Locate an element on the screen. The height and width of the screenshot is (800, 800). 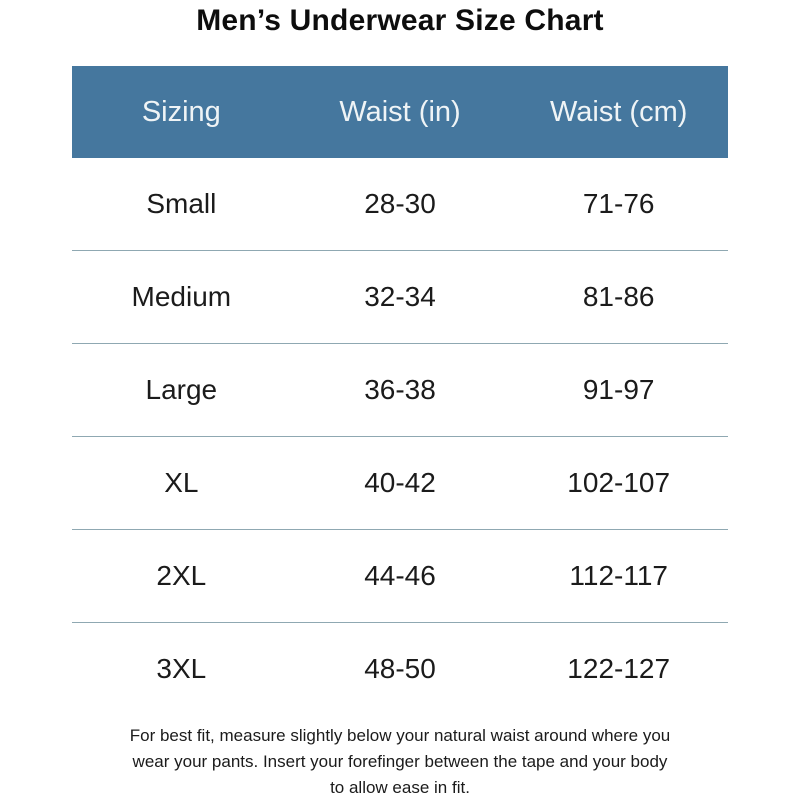
waist-in-cell: 28-30 is located at coordinates (400, 203).